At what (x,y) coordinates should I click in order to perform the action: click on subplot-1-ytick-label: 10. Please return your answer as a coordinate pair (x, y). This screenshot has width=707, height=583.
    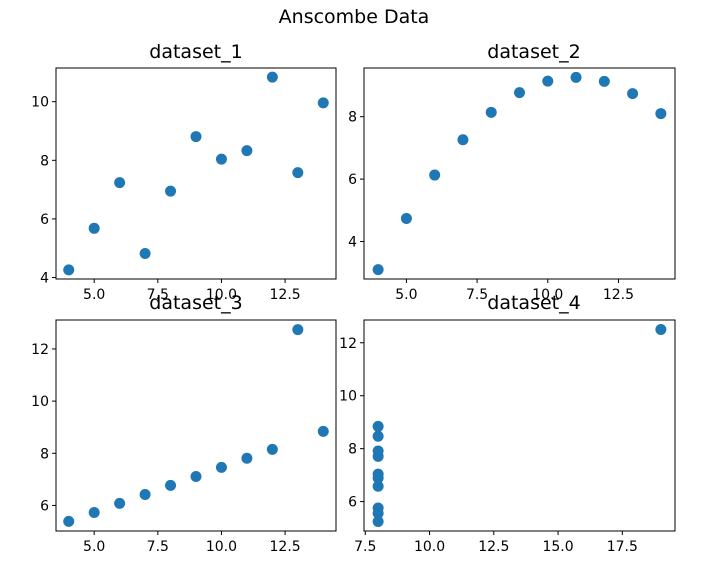
    Looking at the image, I should click on (40, 103).